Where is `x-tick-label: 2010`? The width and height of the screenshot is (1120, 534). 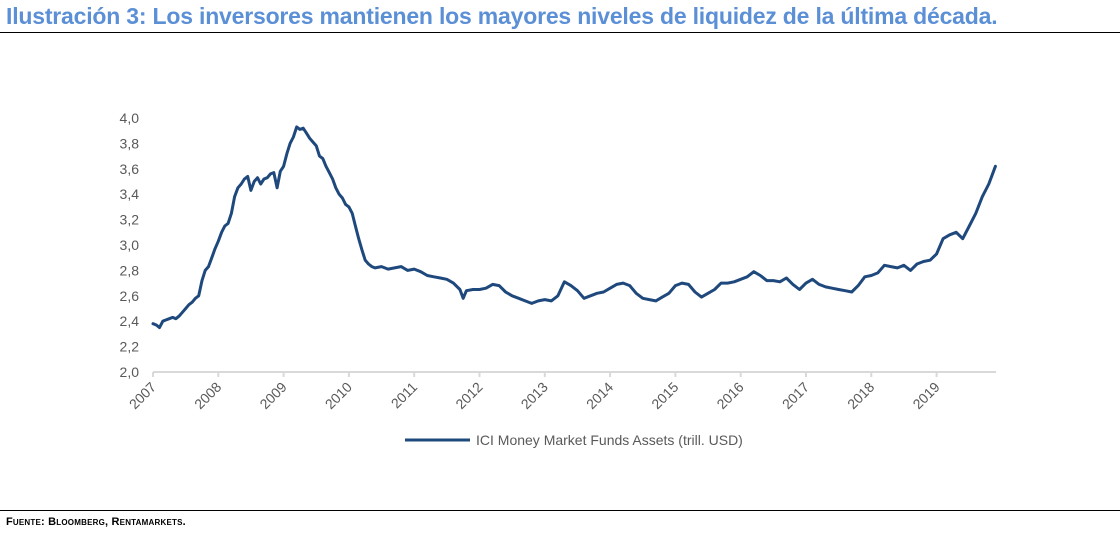
x-tick-label: 2010 is located at coordinates (338, 395).